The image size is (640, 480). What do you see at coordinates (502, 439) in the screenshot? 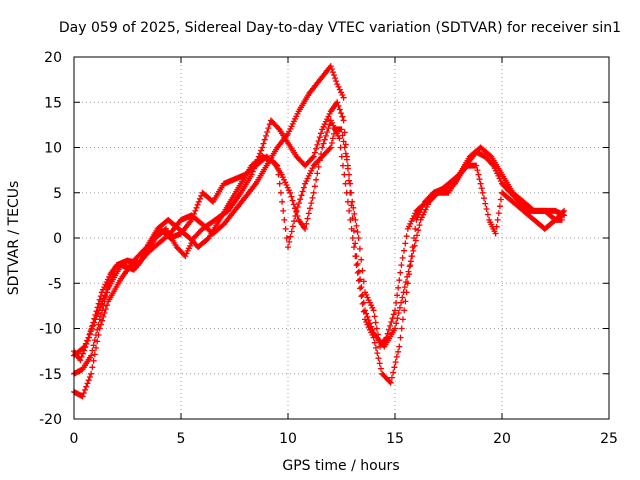
I see `x-tick-label: 20` at bounding box center [502, 439].